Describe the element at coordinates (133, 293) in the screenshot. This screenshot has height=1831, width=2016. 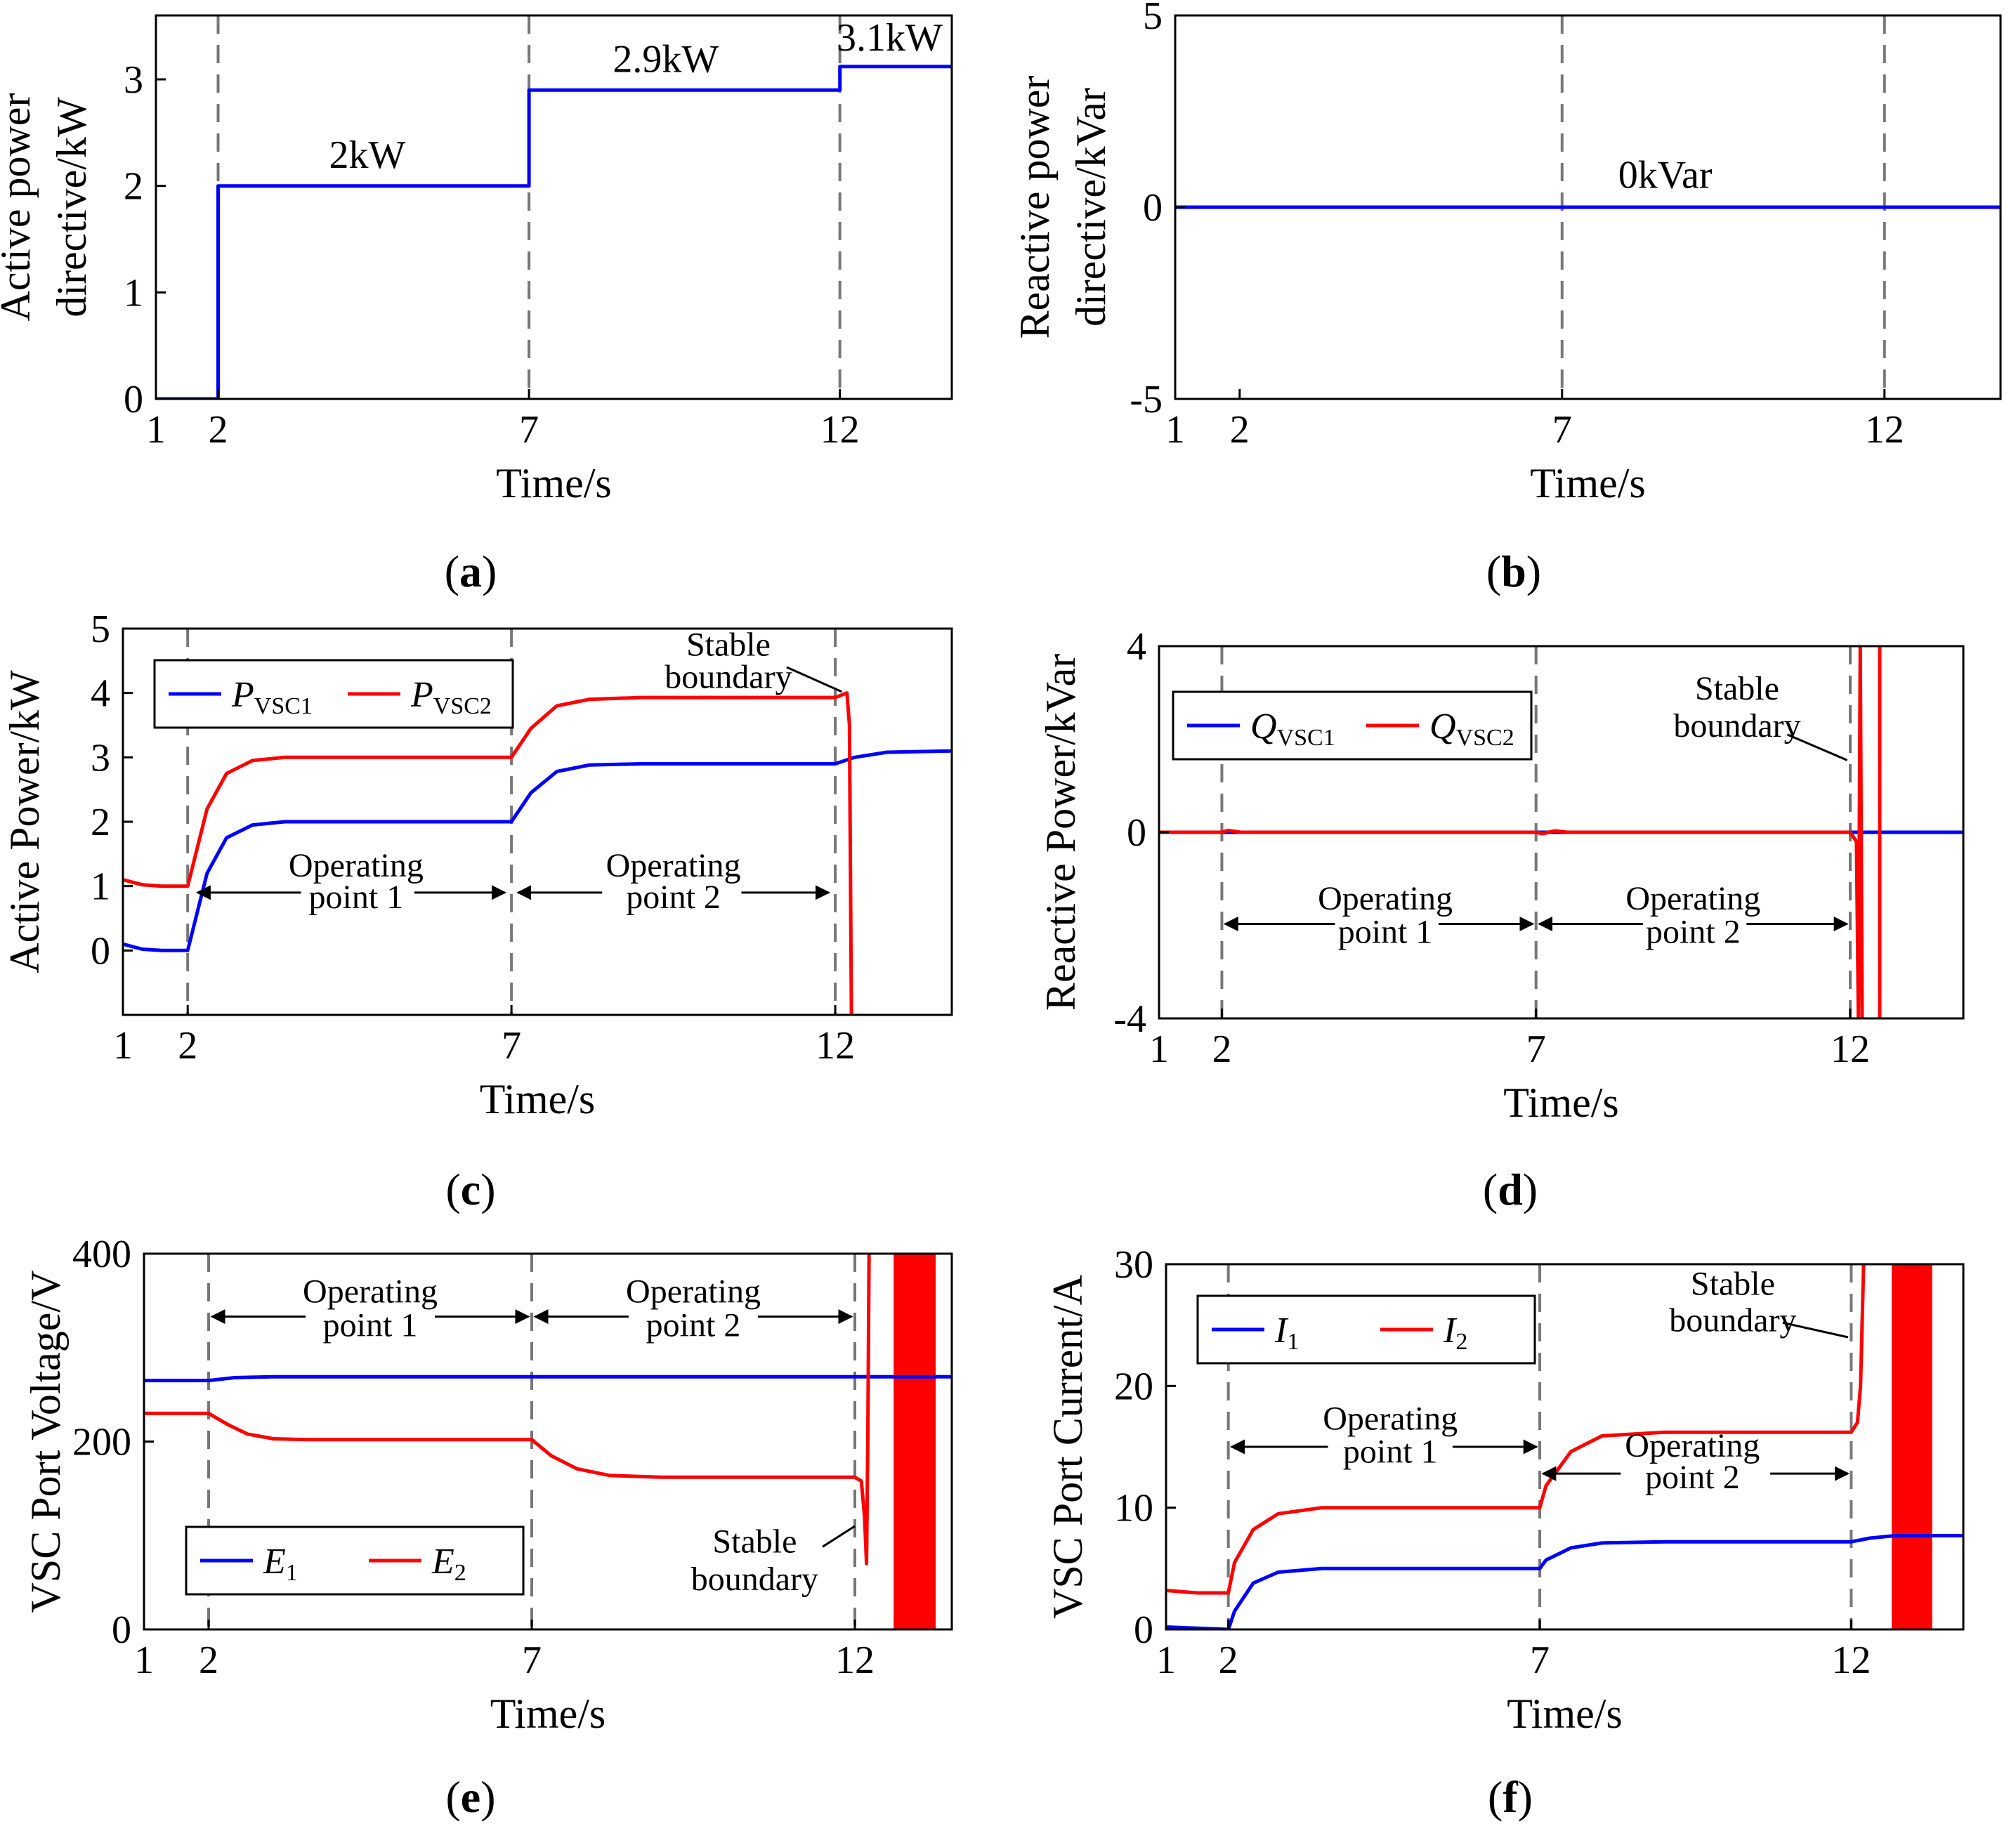
I see `y-tick-label: 1` at that location.